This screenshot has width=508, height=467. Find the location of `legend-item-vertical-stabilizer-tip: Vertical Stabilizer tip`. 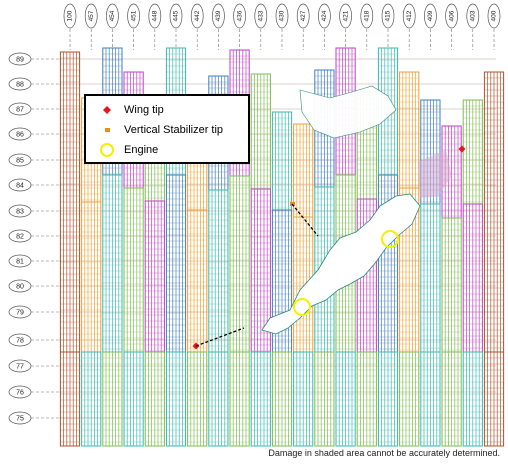

legend-item-vertical-stabilizer-tip: Vertical Stabilizer tip is located at coordinates (158, 130).